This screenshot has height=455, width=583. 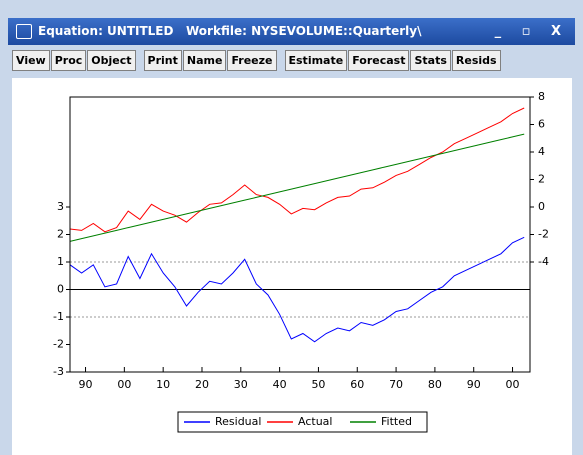 What do you see at coordinates (24, 31) in the screenshot?
I see `window-icon` at bounding box center [24, 31].